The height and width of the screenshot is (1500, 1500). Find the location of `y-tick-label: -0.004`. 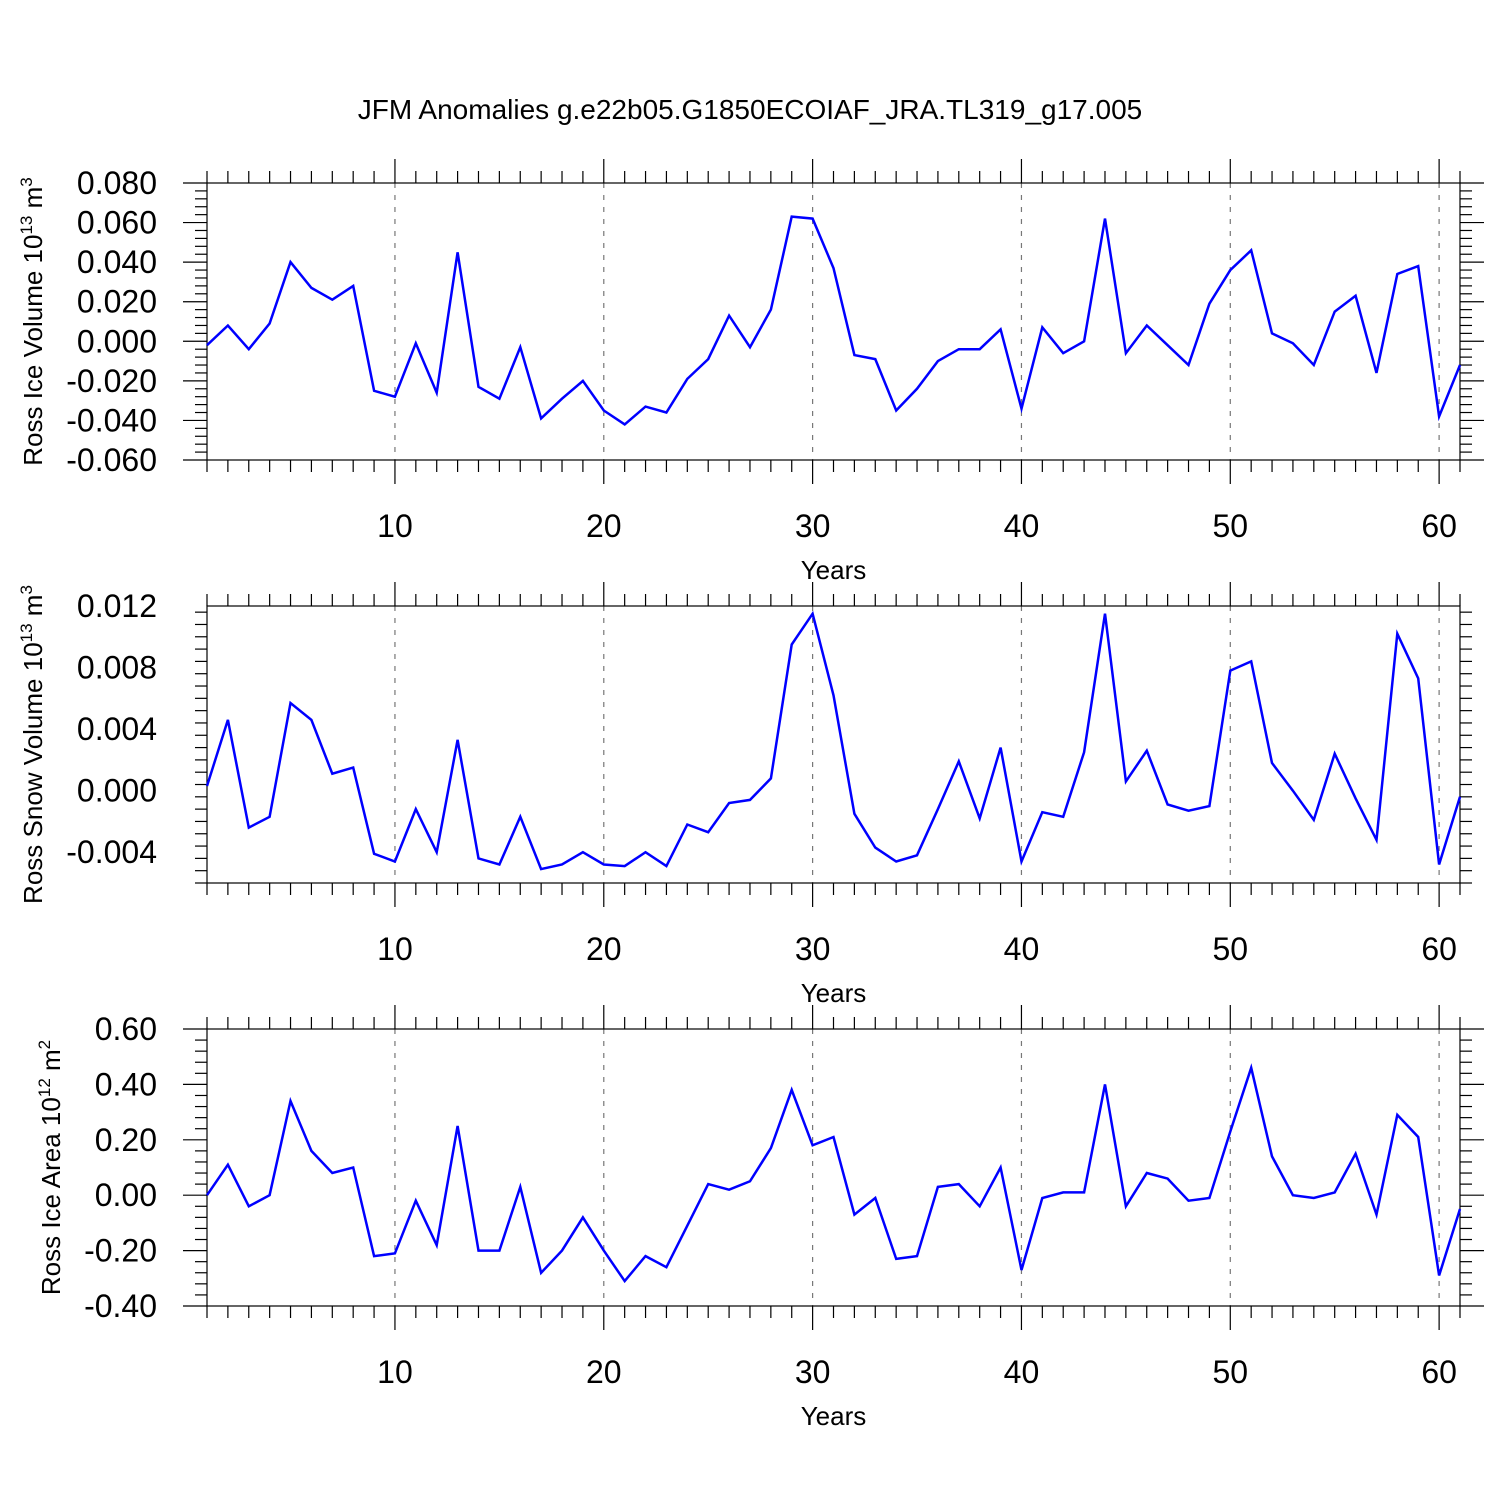

y-tick-label: -0.004 is located at coordinates (111, 852).